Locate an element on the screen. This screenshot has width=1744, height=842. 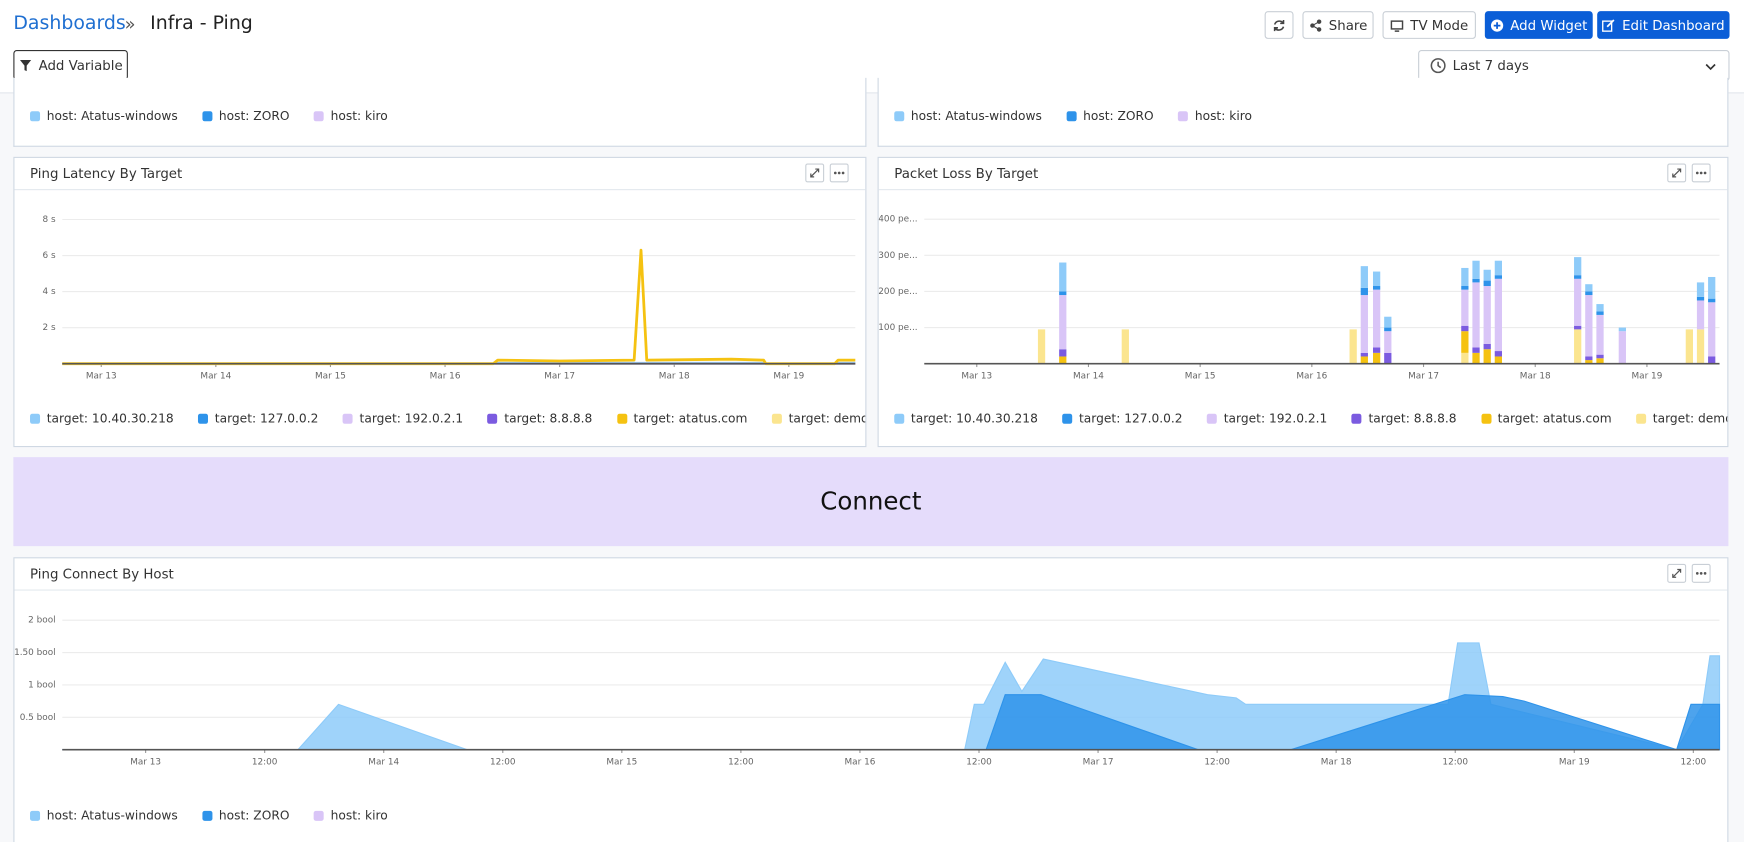
series-line is located at coordinates (459, 307).